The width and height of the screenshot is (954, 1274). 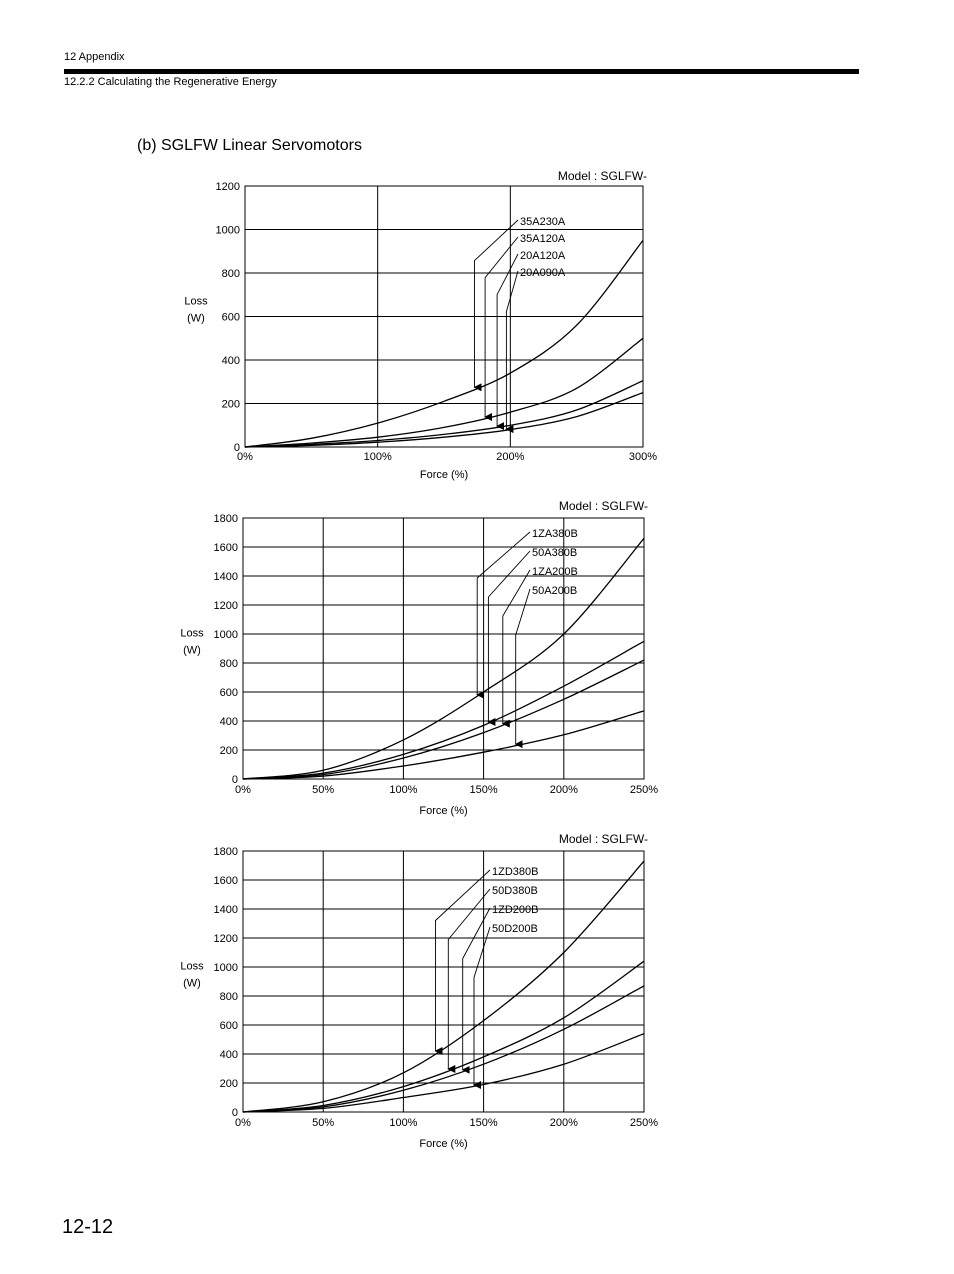 I want to click on header-rule, so click(x=461, y=71).